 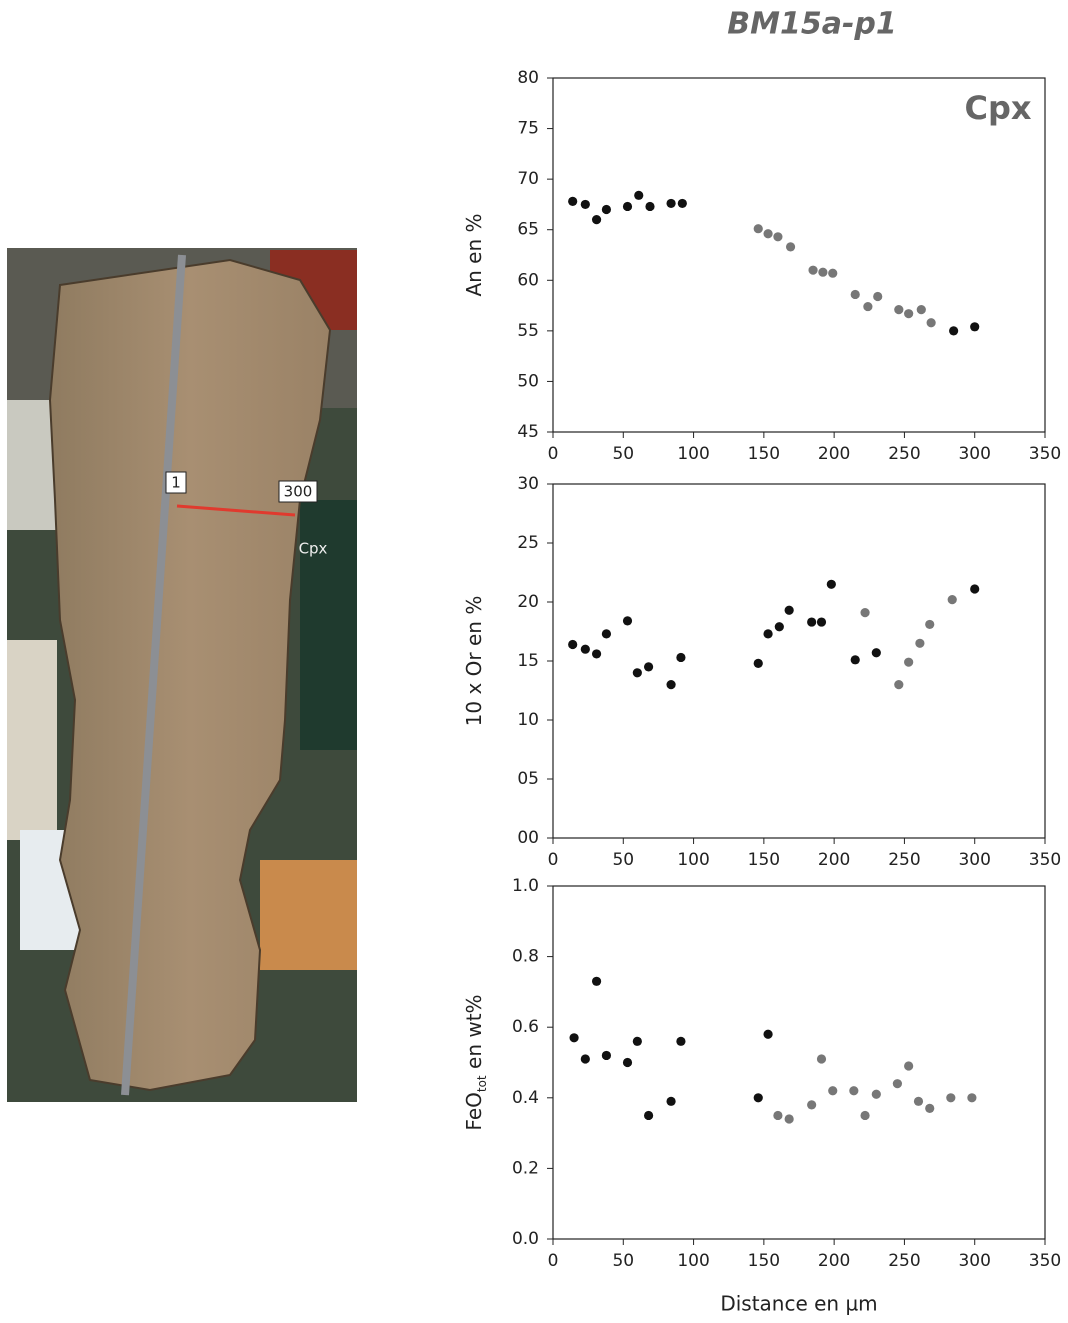 I want to click on x-axis-label: Distance en µm, so click(x=798, y=1304).